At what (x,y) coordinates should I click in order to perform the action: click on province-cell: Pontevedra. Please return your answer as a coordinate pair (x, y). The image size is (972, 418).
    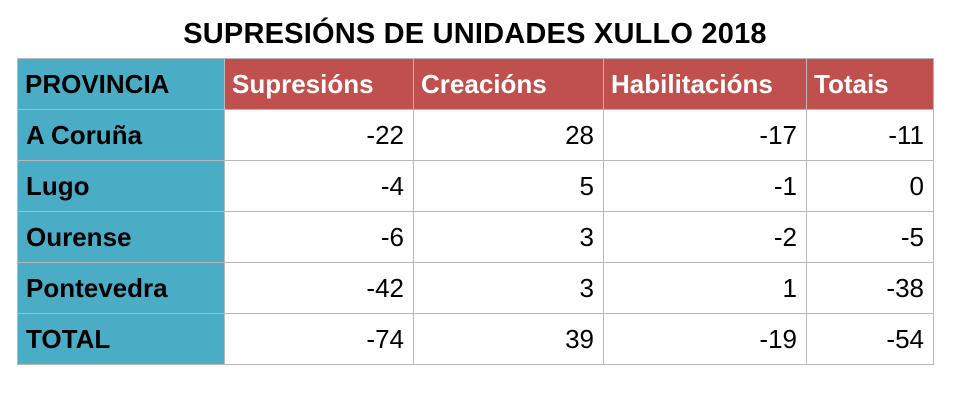
    Looking at the image, I should click on (121, 288).